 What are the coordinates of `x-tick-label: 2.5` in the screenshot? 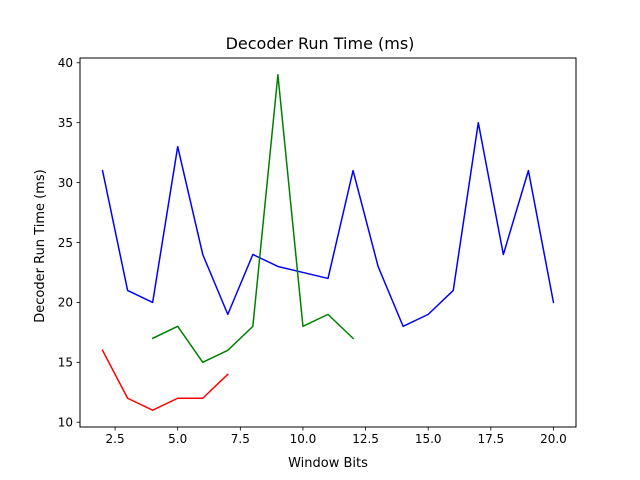 It's located at (115, 439).